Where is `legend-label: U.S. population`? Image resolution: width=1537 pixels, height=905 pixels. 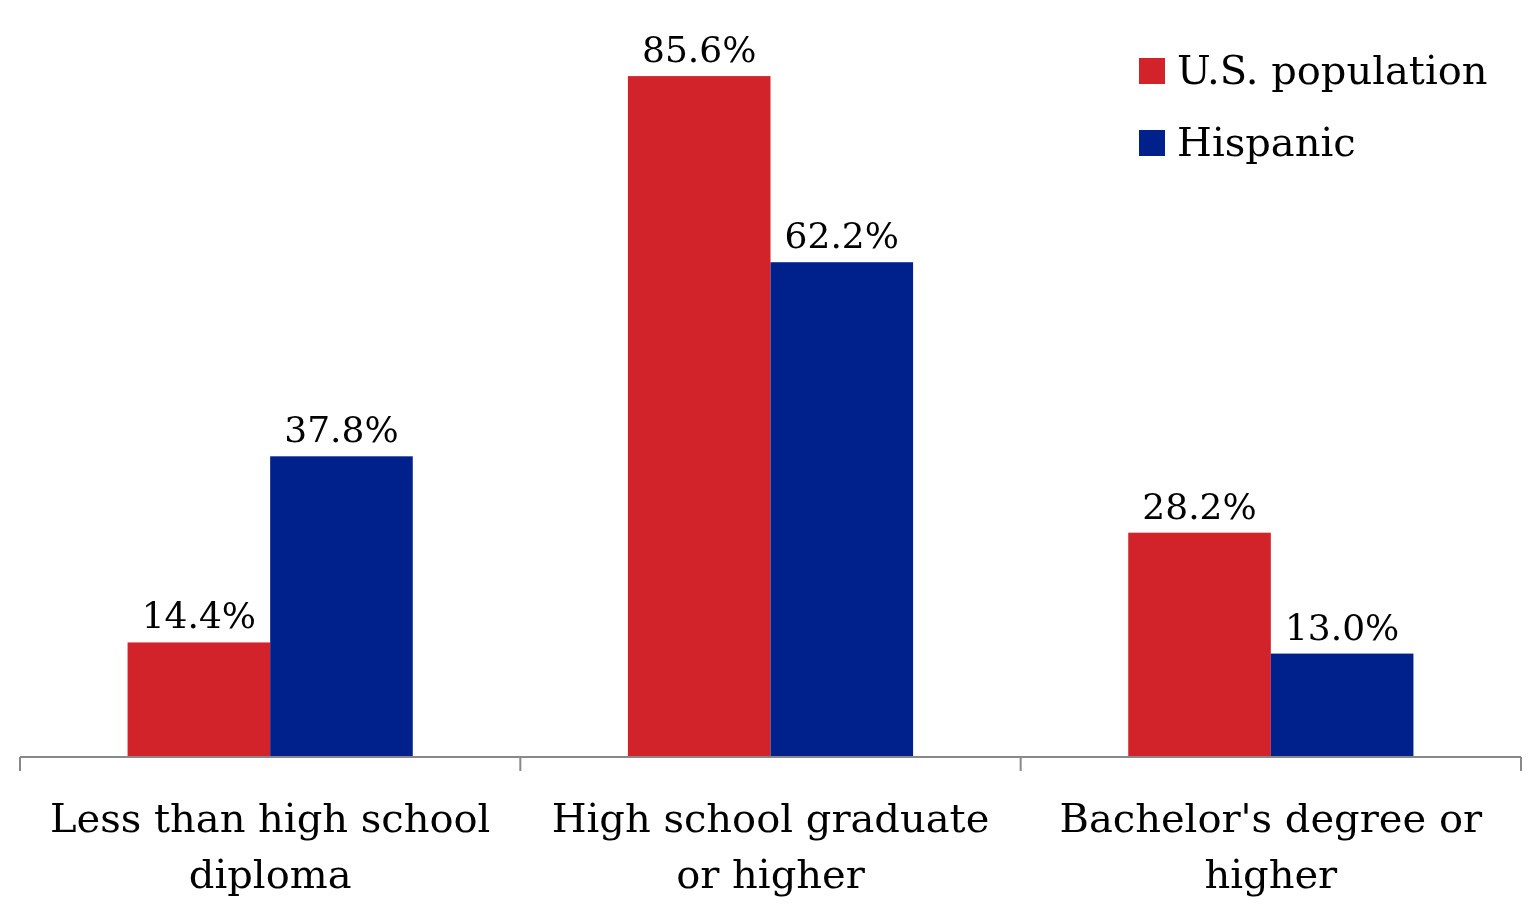
legend-label: U.S. population is located at coordinates (1332, 70).